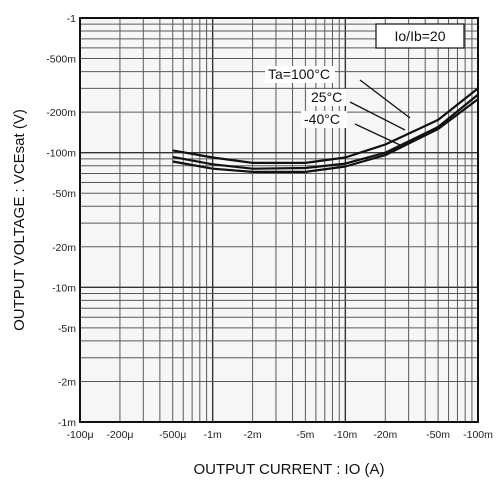 The image size is (502, 490). I want to click on legend-label: -40°C, so click(322, 119).